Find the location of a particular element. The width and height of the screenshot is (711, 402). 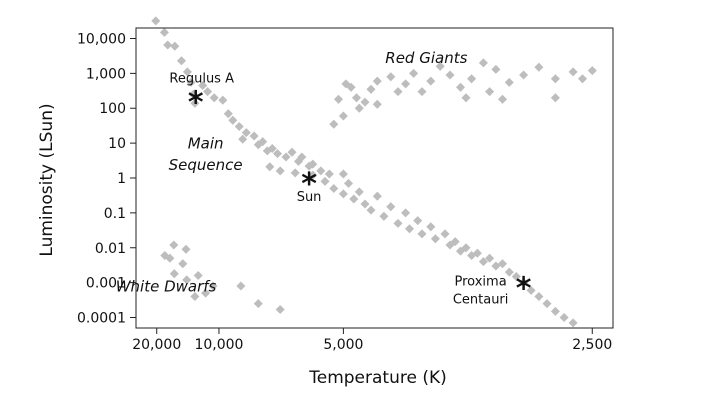

region-label: Red Giants is located at coordinates (426, 58).